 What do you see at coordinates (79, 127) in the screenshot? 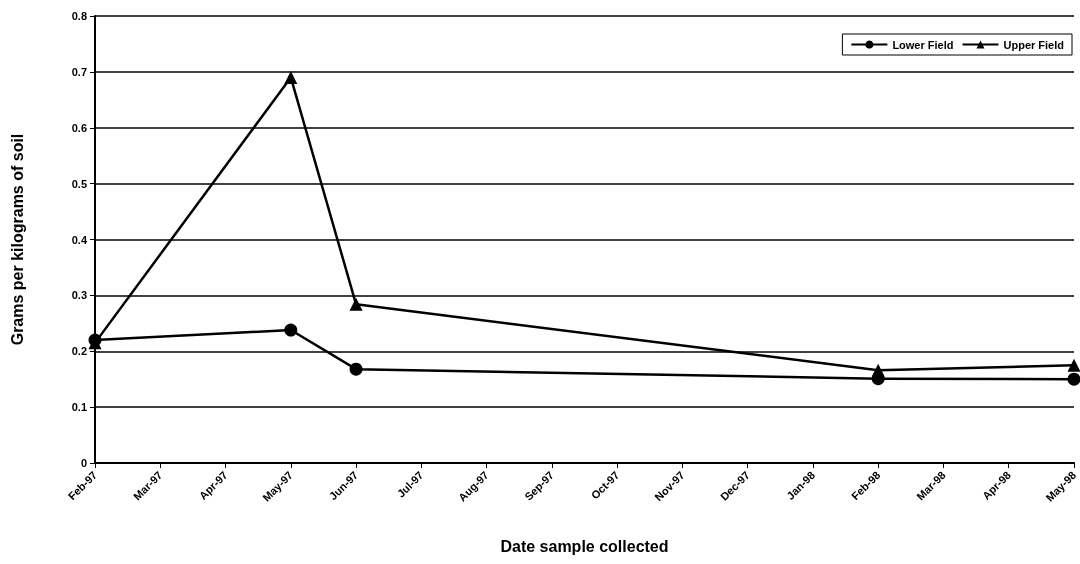
I see `y-tick-label: 0.6` at bounding box center [79, 127].